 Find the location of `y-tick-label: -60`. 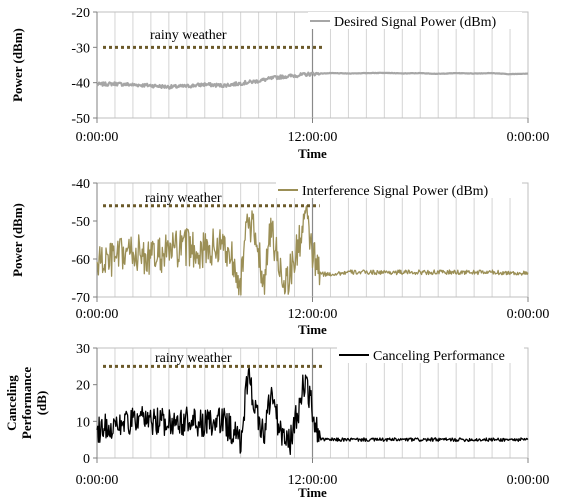

y-tick-label: -60 is located at coordinates (80, 260).